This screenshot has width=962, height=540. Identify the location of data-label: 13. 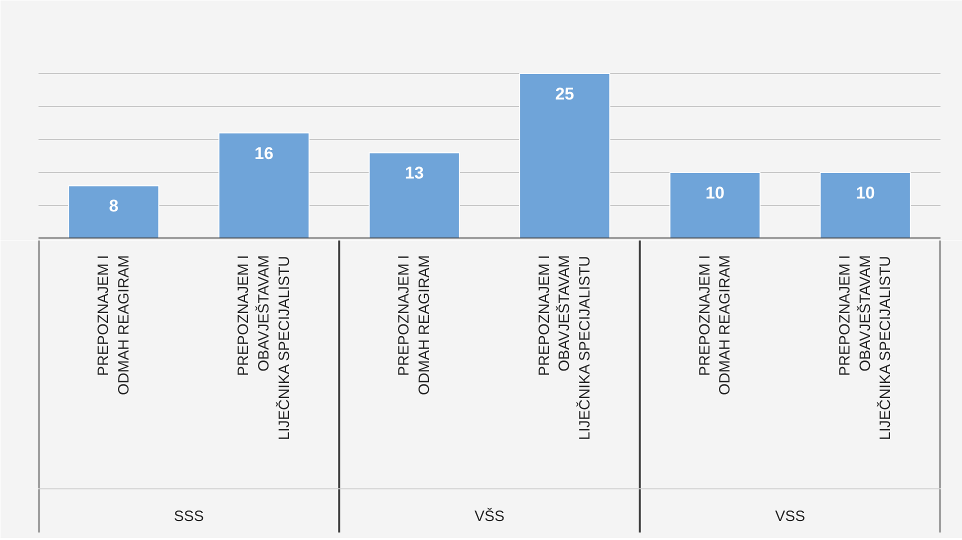
(414, 173).